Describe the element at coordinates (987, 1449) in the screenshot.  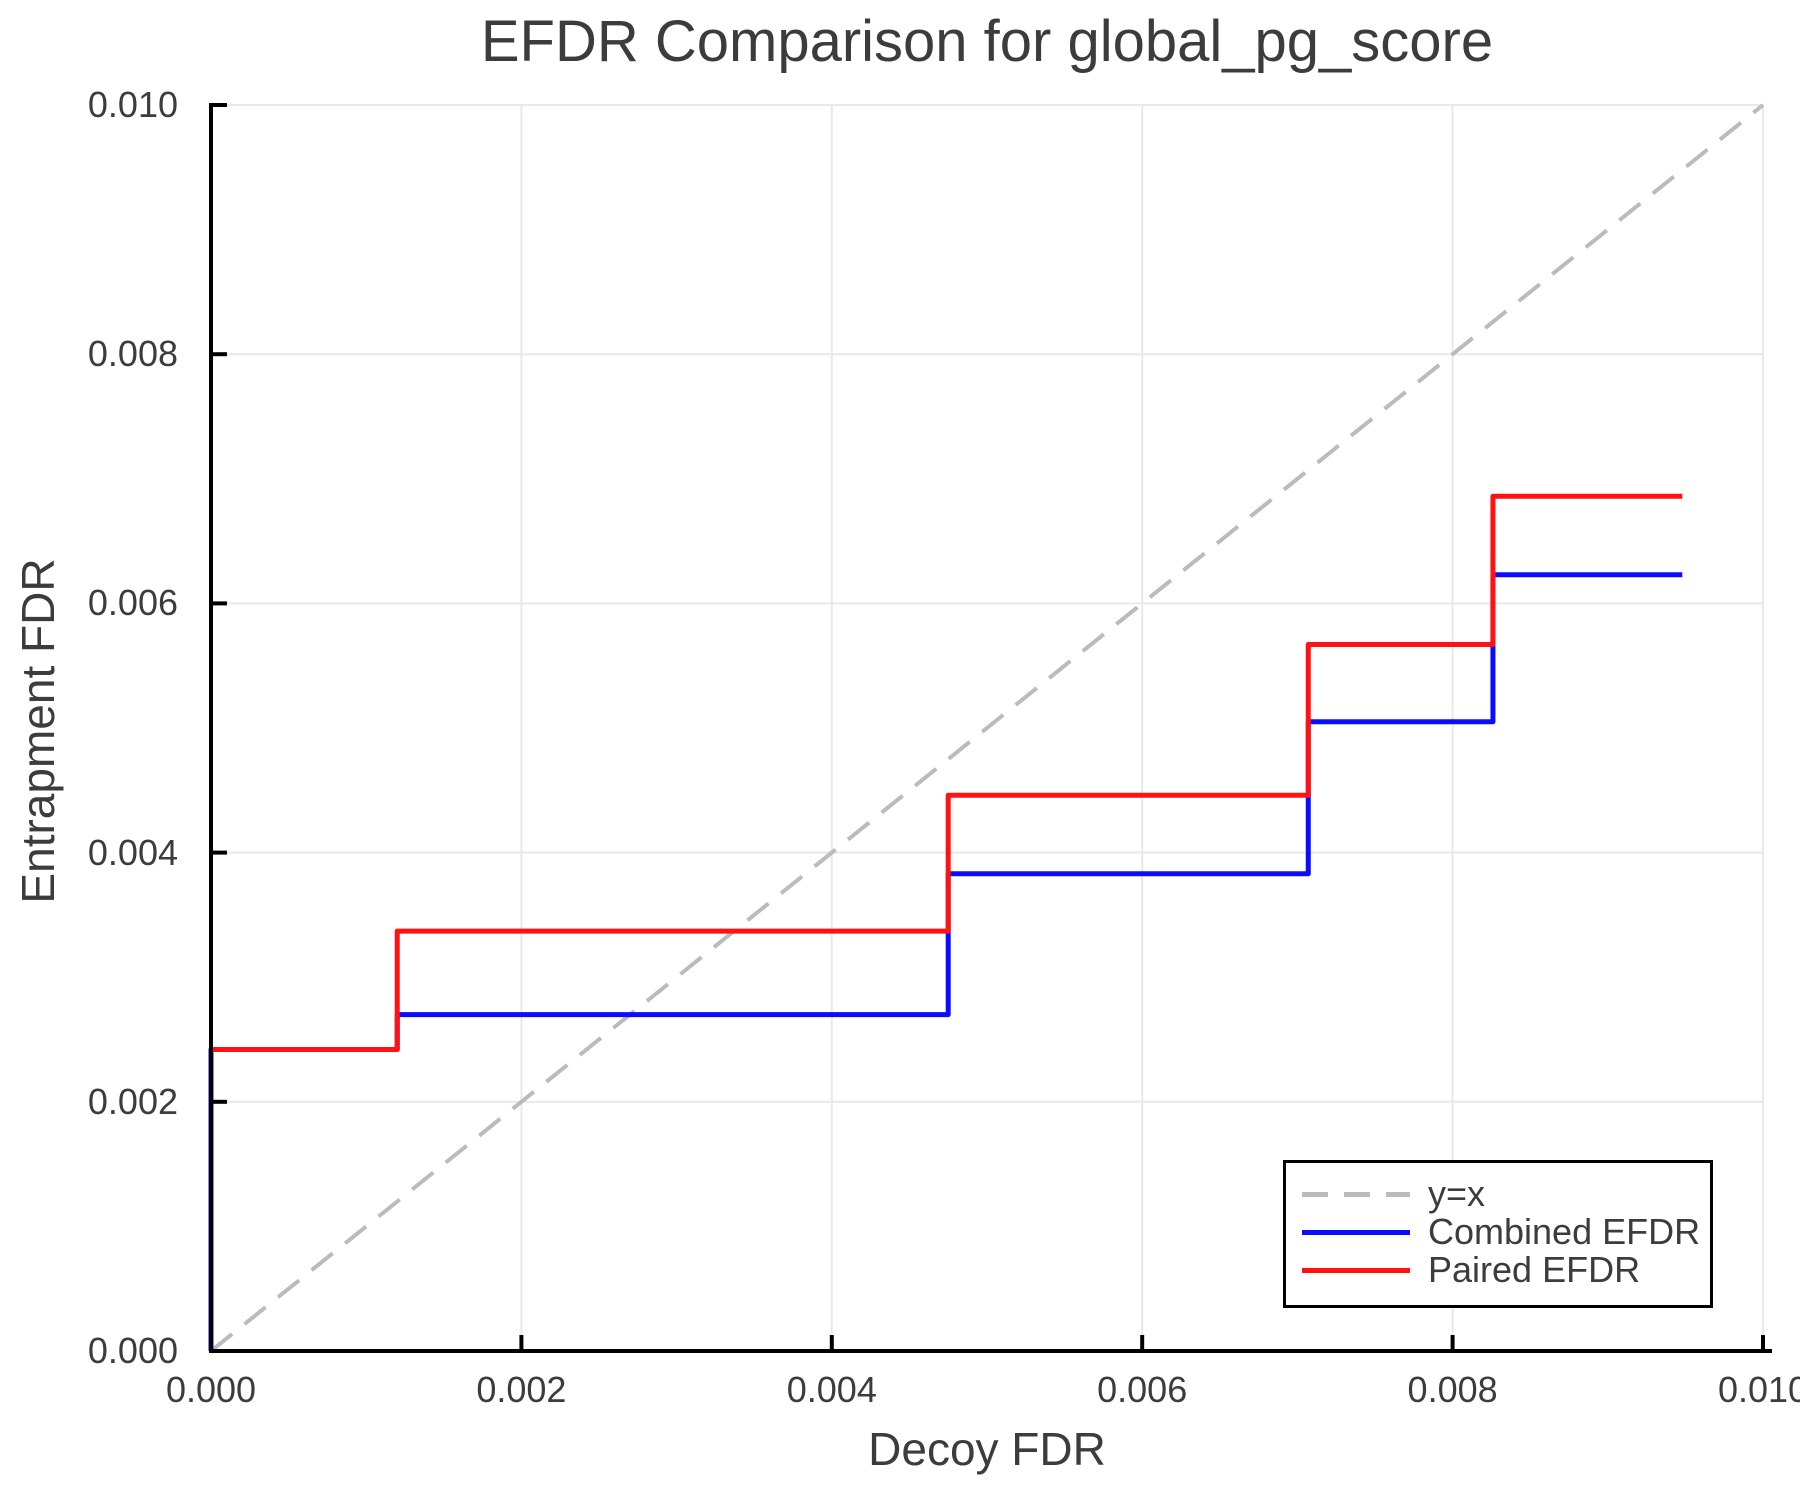
I see `x-axis-title: Decoy FDR` at that location.